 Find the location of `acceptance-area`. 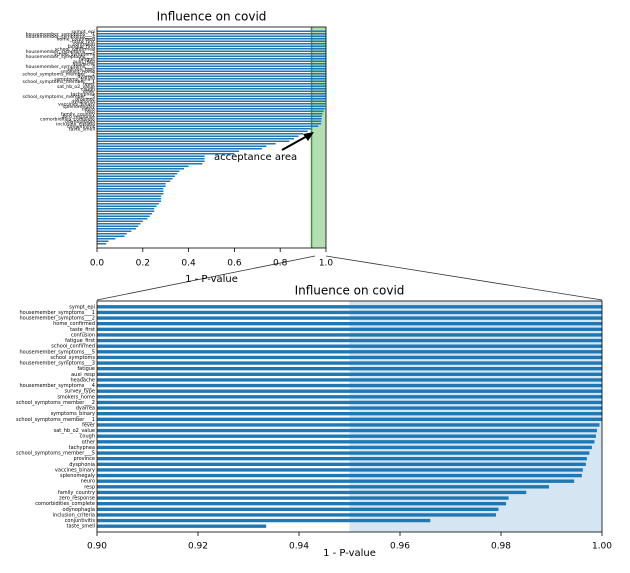

acceptance-area is located at coordinates (318, 137).